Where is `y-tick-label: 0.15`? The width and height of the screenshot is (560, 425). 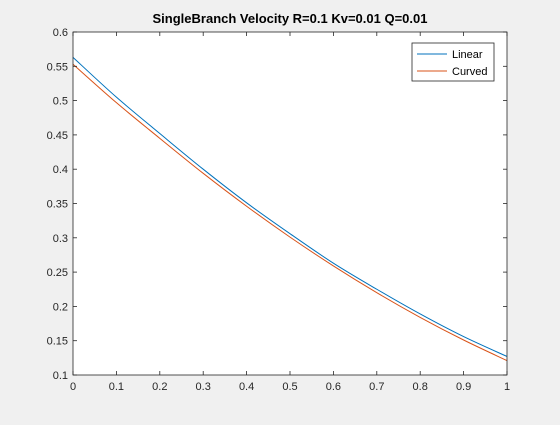
y-tick-label: 0.15 is located at coordinates (57, 342).